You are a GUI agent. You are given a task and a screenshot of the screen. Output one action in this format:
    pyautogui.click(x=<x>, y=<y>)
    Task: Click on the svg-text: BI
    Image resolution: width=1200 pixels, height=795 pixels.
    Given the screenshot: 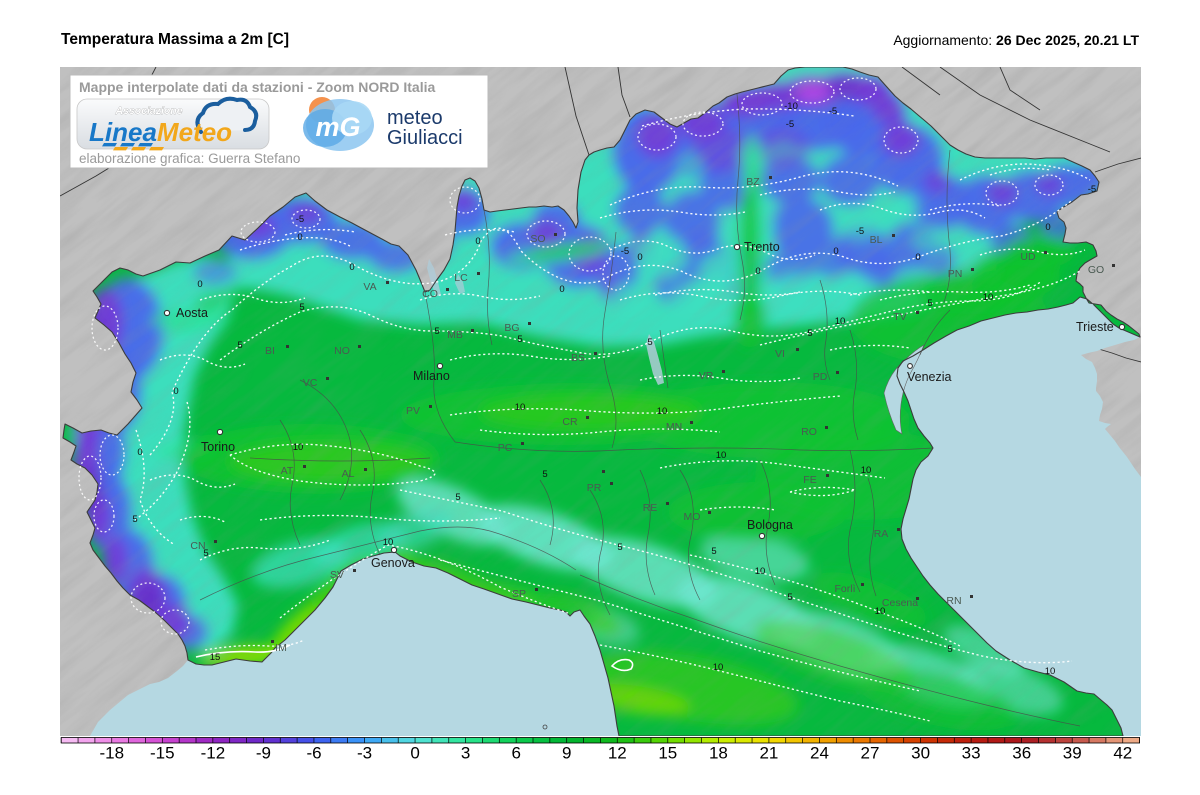 What is the action you would take?
    pyautogui.click(x=270, y=351)
    